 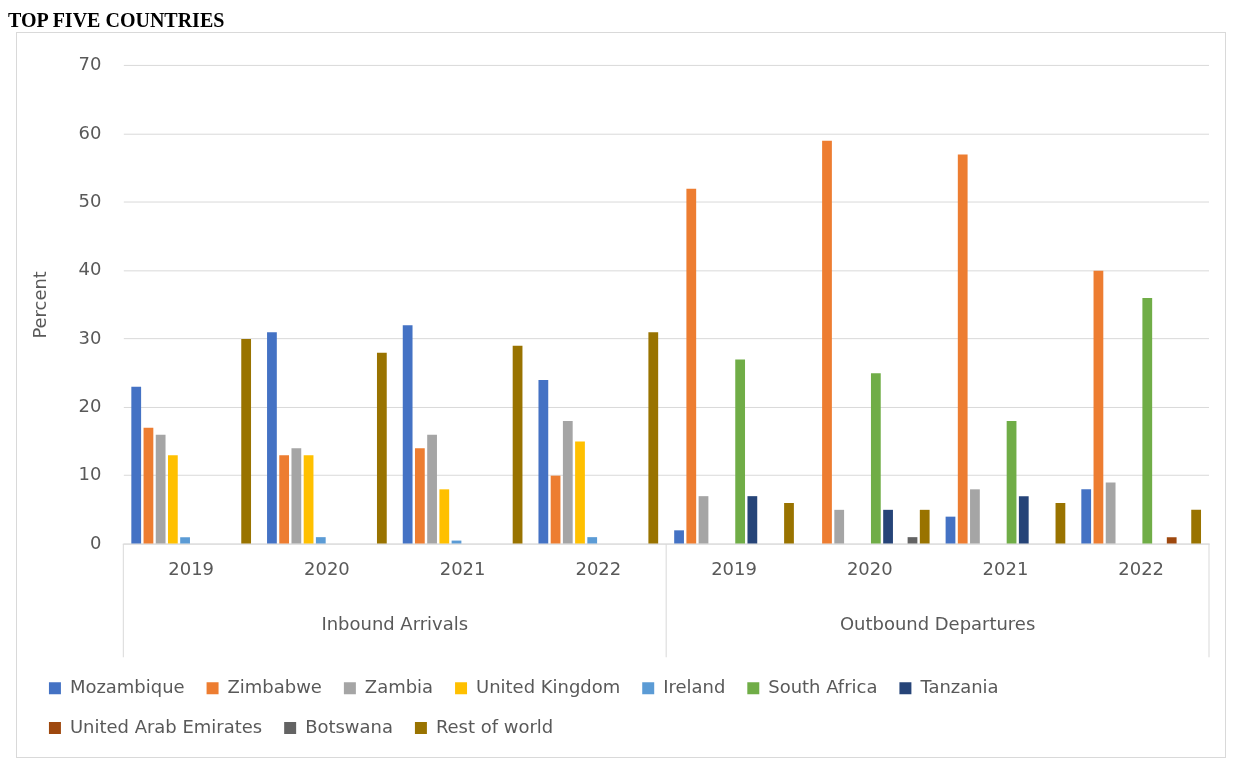 What do you see at coordinates (937, 624) in the screenshot?
I see `text: Outbound Departures` at bounding box center [937, 624].